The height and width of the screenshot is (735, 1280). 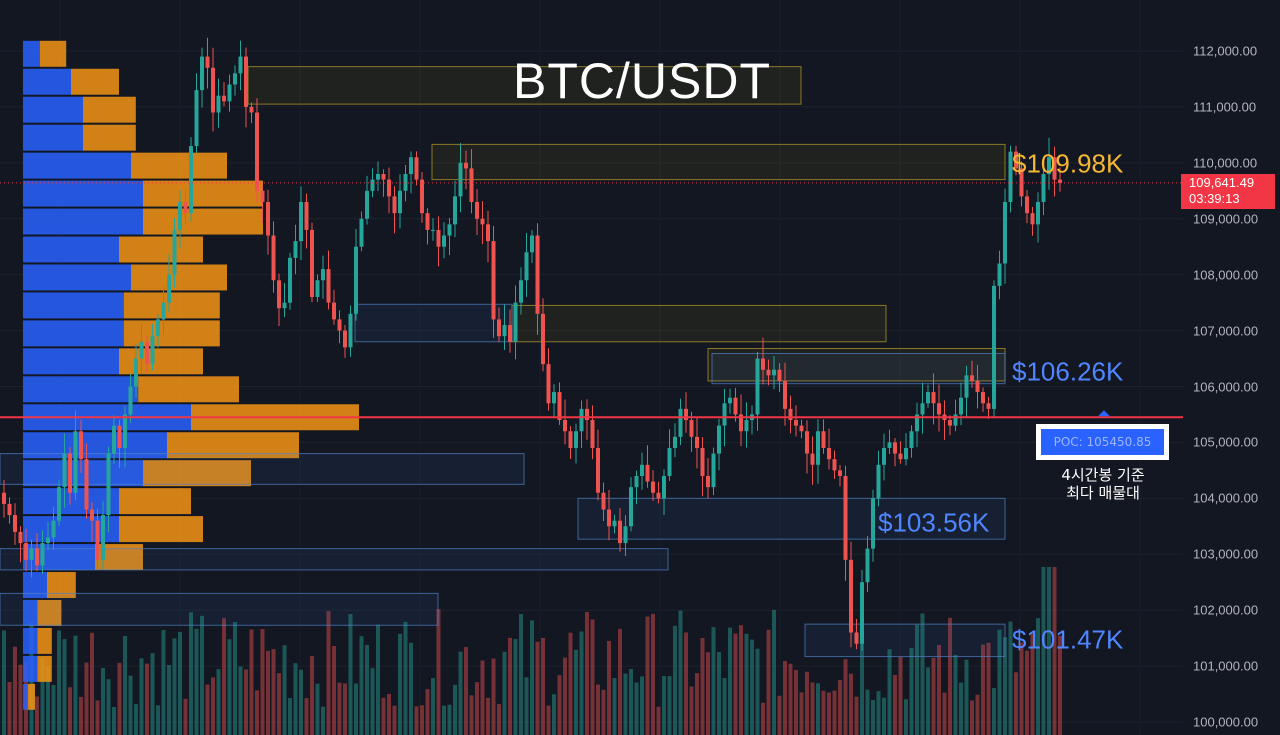 I want to click on price-tick-label: 111,000.00, so click(x=1225, y=107).